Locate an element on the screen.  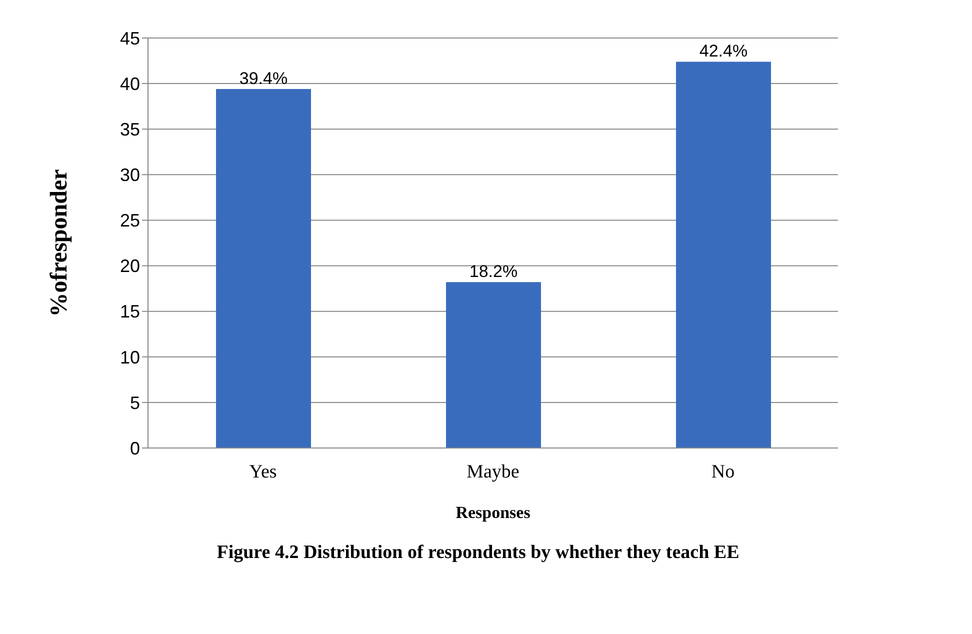
y-axis-title: %ofresponder is located at coordinates (59, 242).